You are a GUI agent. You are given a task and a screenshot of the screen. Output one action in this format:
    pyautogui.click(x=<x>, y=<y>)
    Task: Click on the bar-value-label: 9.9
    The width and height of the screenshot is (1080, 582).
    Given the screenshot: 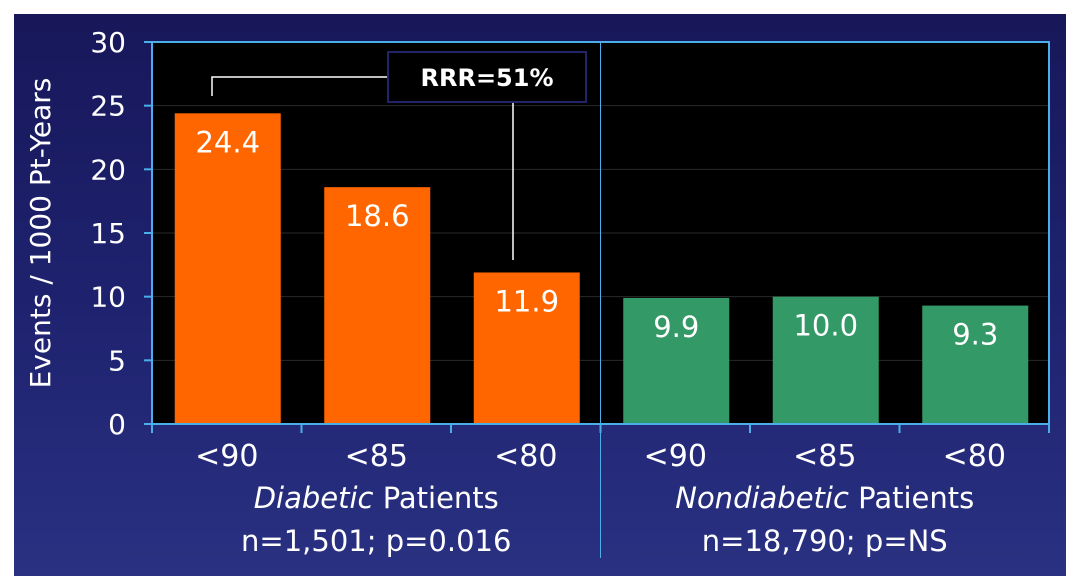 What is the action you would take?
    pyautogui.click(x=676, y=327)
    